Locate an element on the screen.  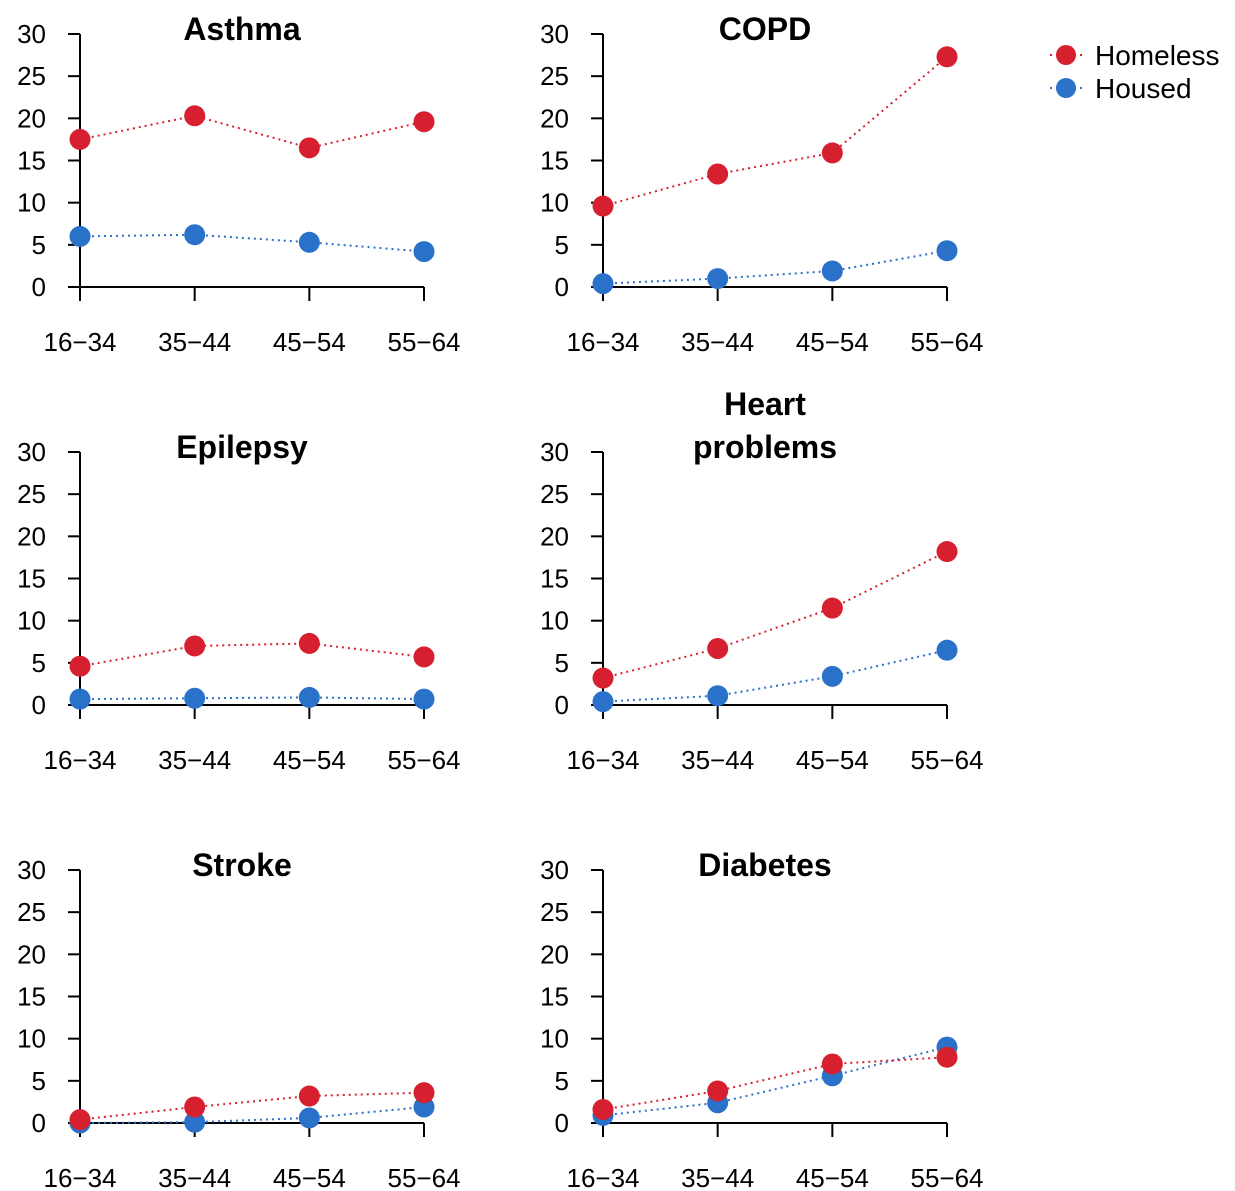
panel-epilepsy-x-tick-label: 45−54 is located at coordinates (309, 760).